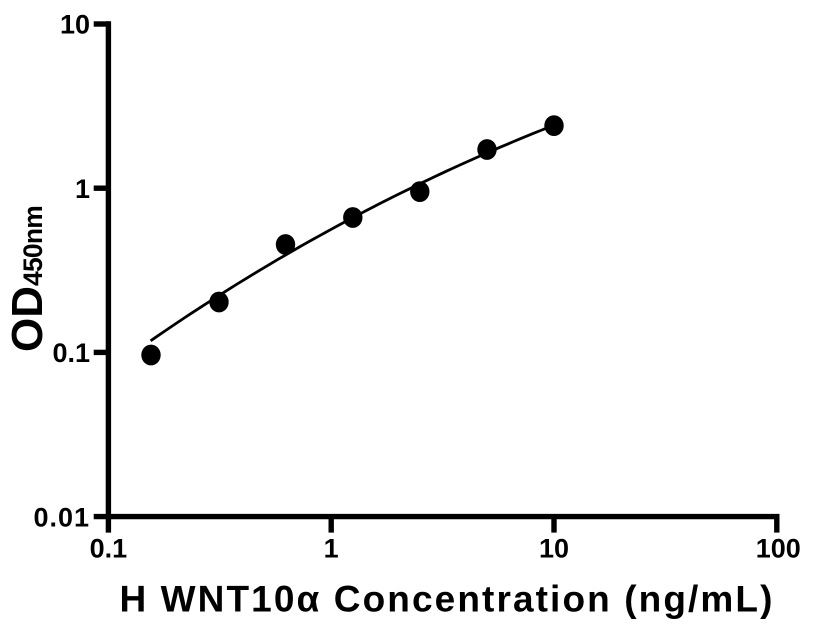 The image size is (816, 640). I want to click on svg-text: 100, so click(778, 549).